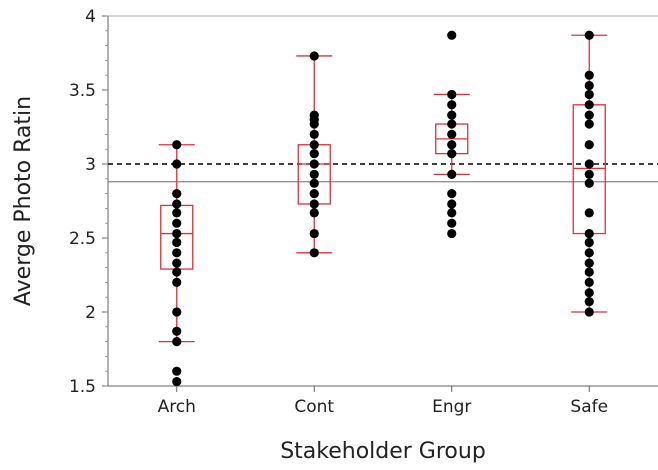 The image size is (658, 470). Describe the element at coordinates (383, 401) in the screenshot. I see `x-axis-ticks: Arch Cont Engr Safe` at that location.